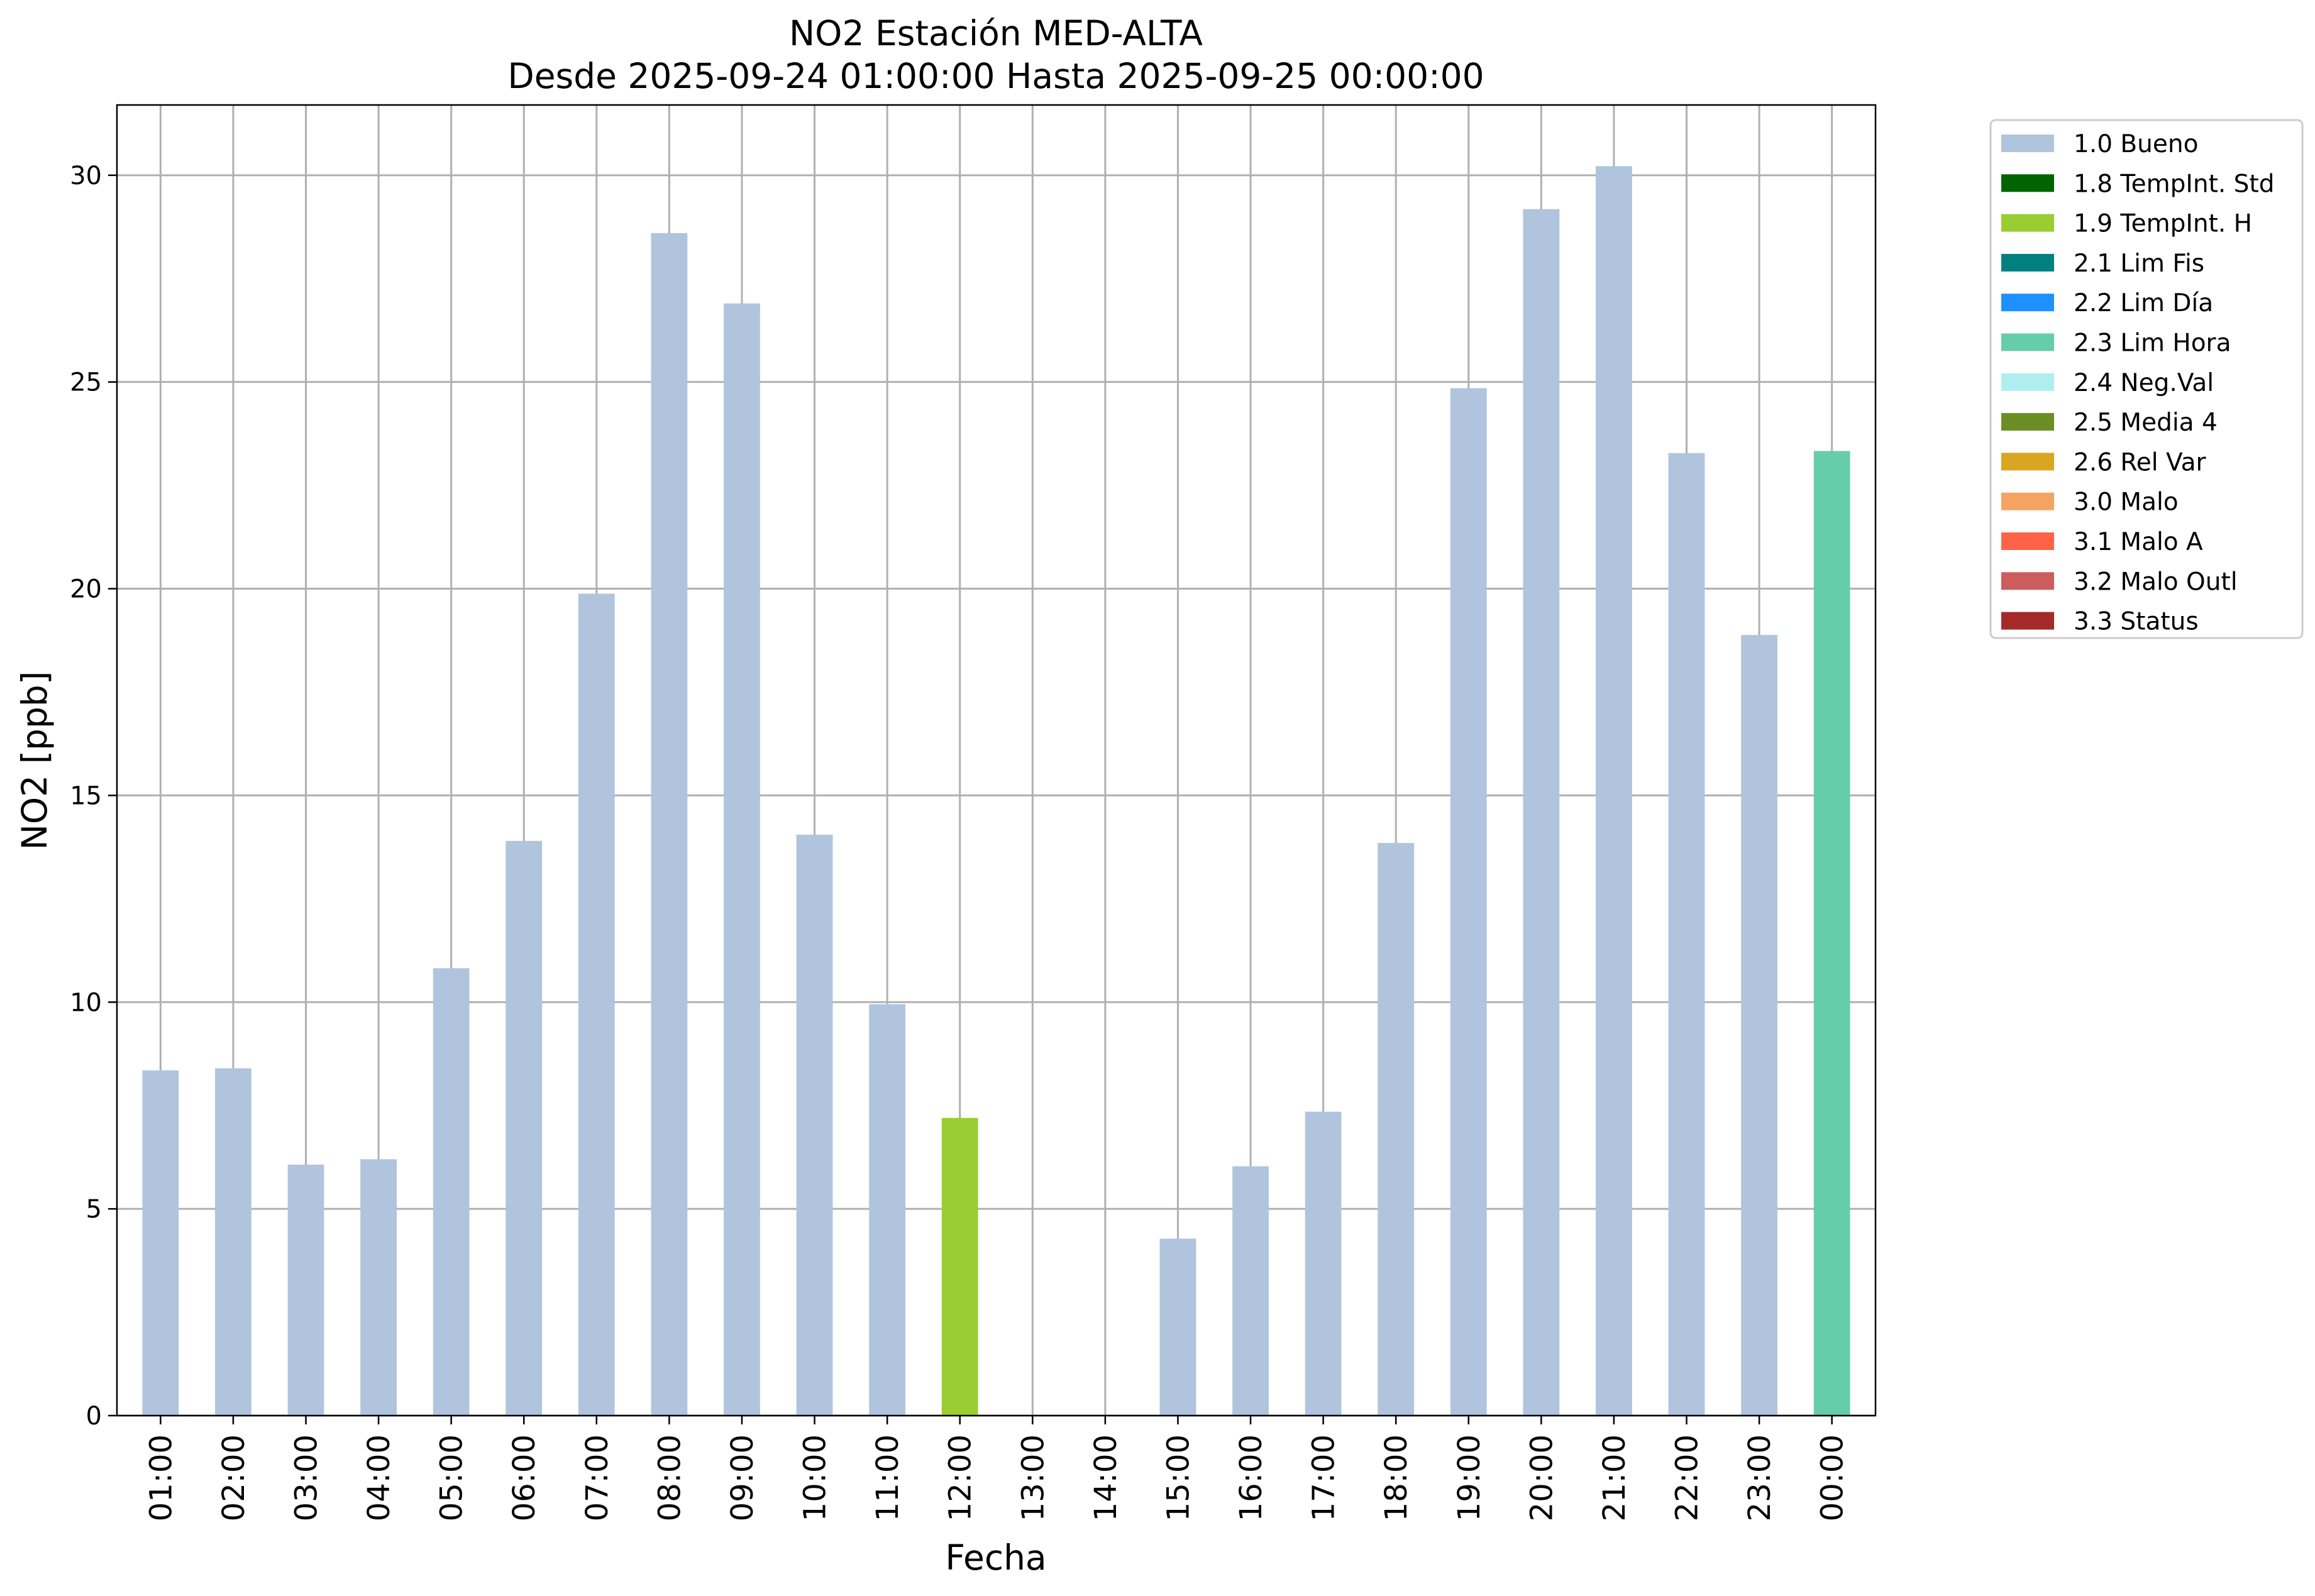  Describe the element at coordinates (1033, 1477) in the screenshot. I see `x-tick-label: 13:00` at that location.